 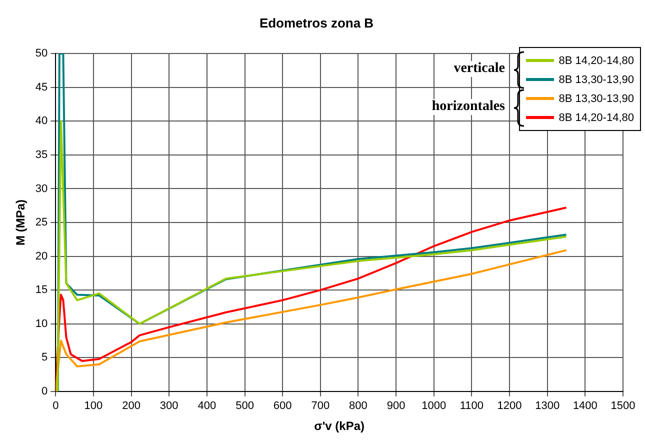 I want to click on x-tick-label: 300, so click(x=169, y=406).